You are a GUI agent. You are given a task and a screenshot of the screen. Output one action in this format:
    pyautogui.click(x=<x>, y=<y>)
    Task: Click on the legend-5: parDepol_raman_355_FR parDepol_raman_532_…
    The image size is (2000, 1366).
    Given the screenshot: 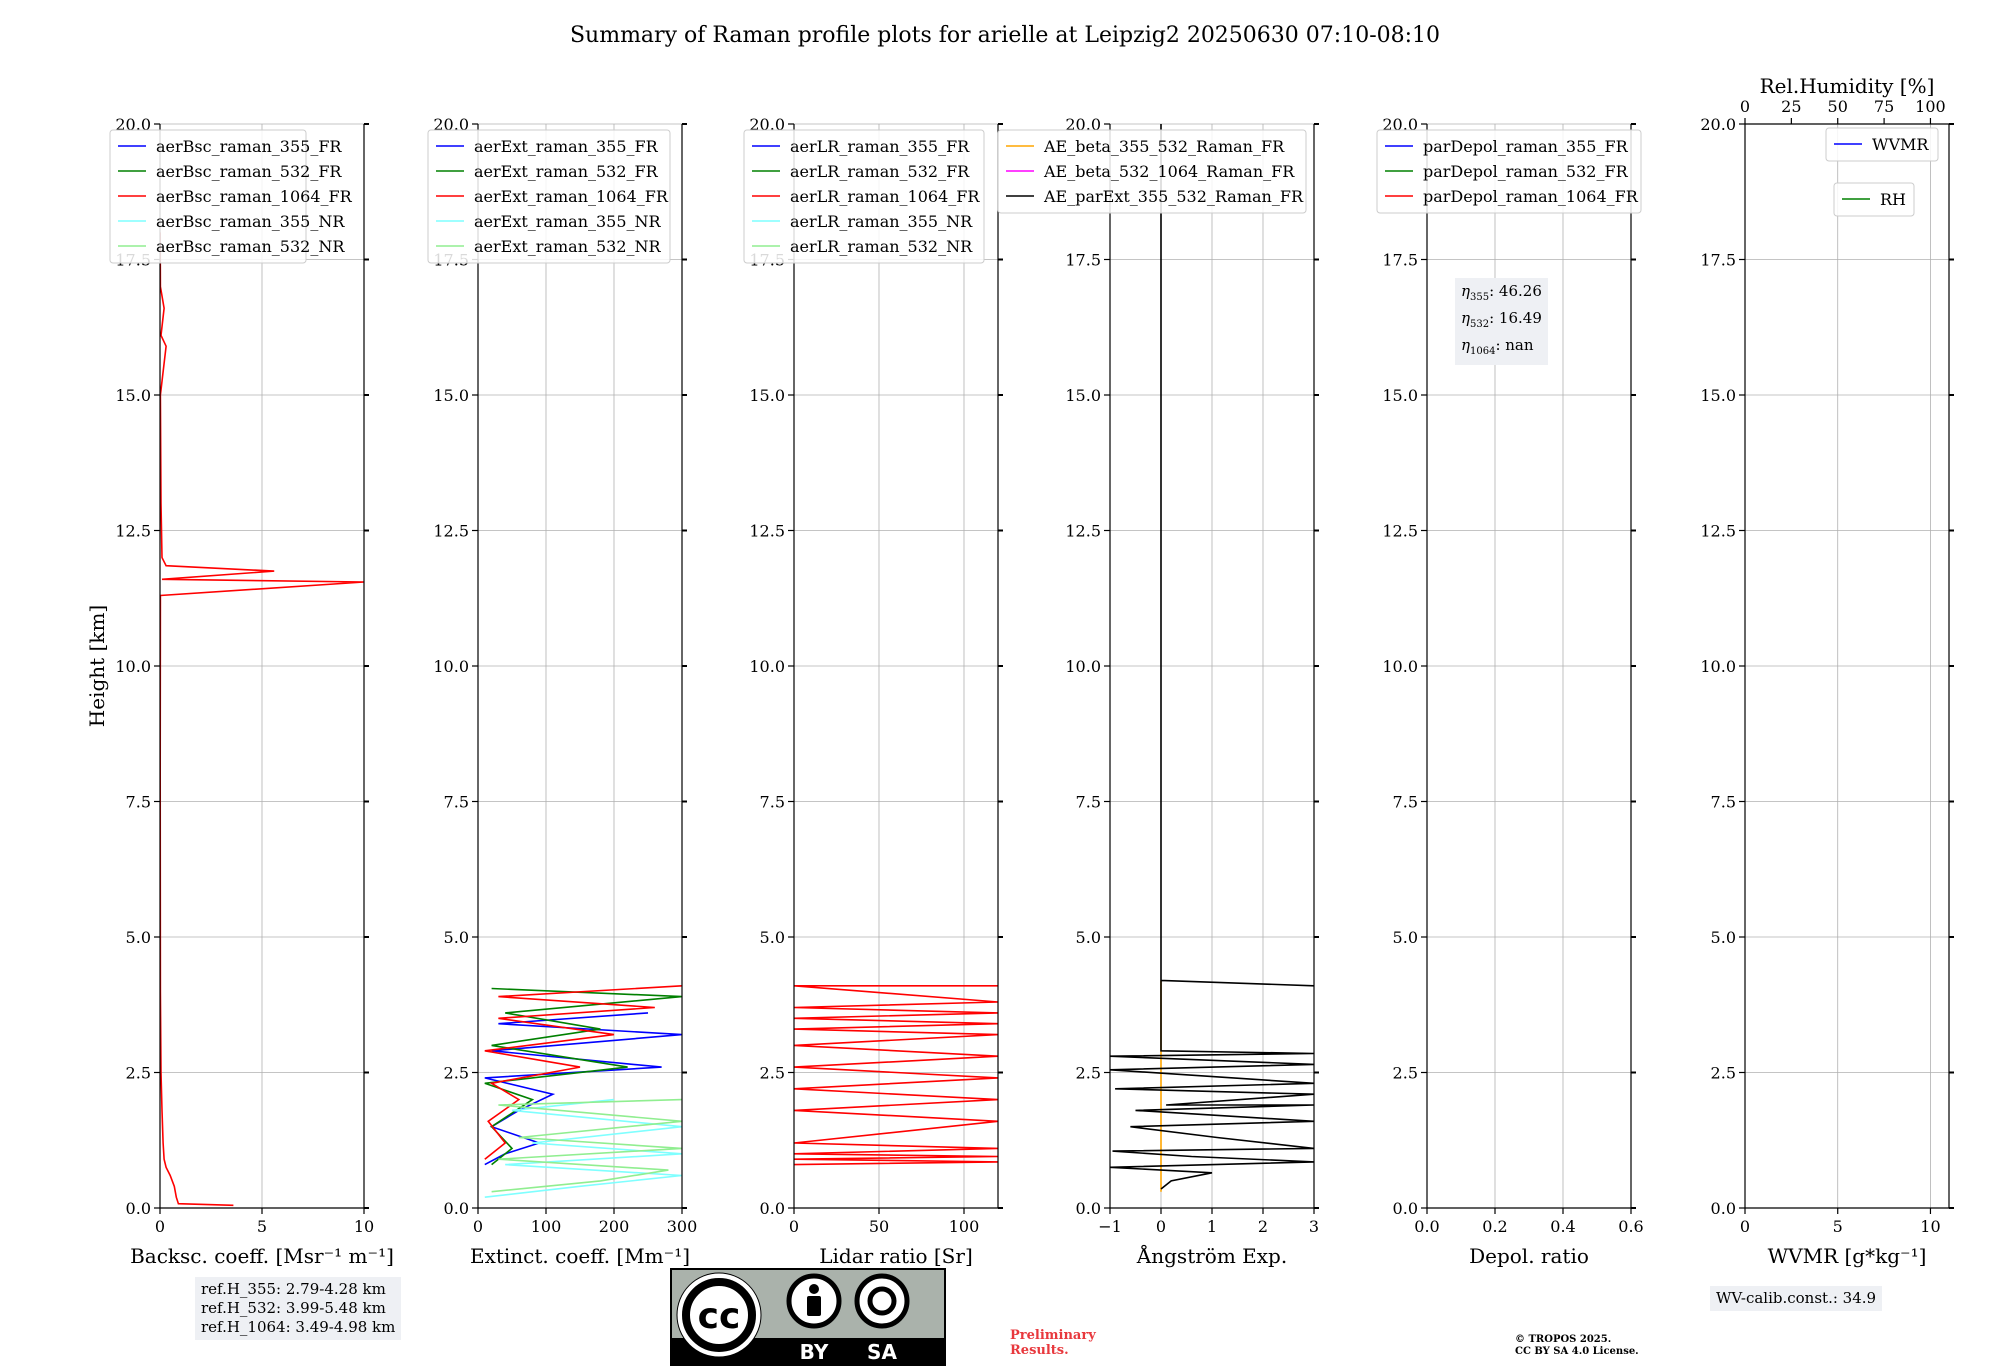 What is the action you would take?
    pyautogui.click(x=1509, y=171)
    